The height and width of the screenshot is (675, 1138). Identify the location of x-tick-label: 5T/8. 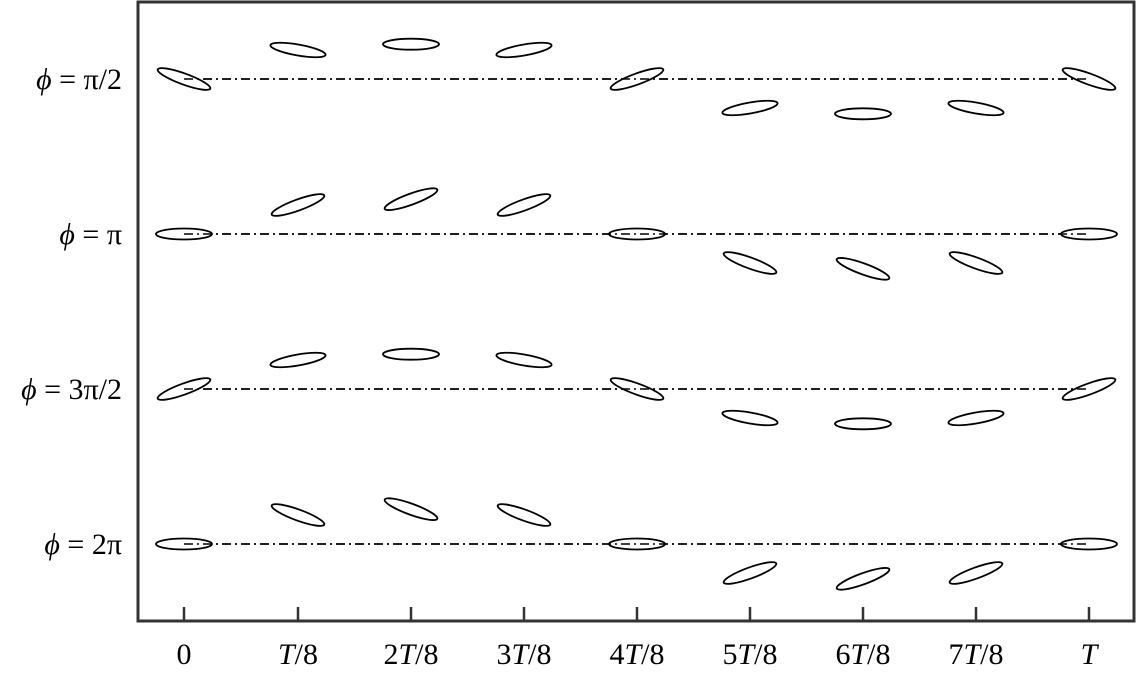
(749, 654).